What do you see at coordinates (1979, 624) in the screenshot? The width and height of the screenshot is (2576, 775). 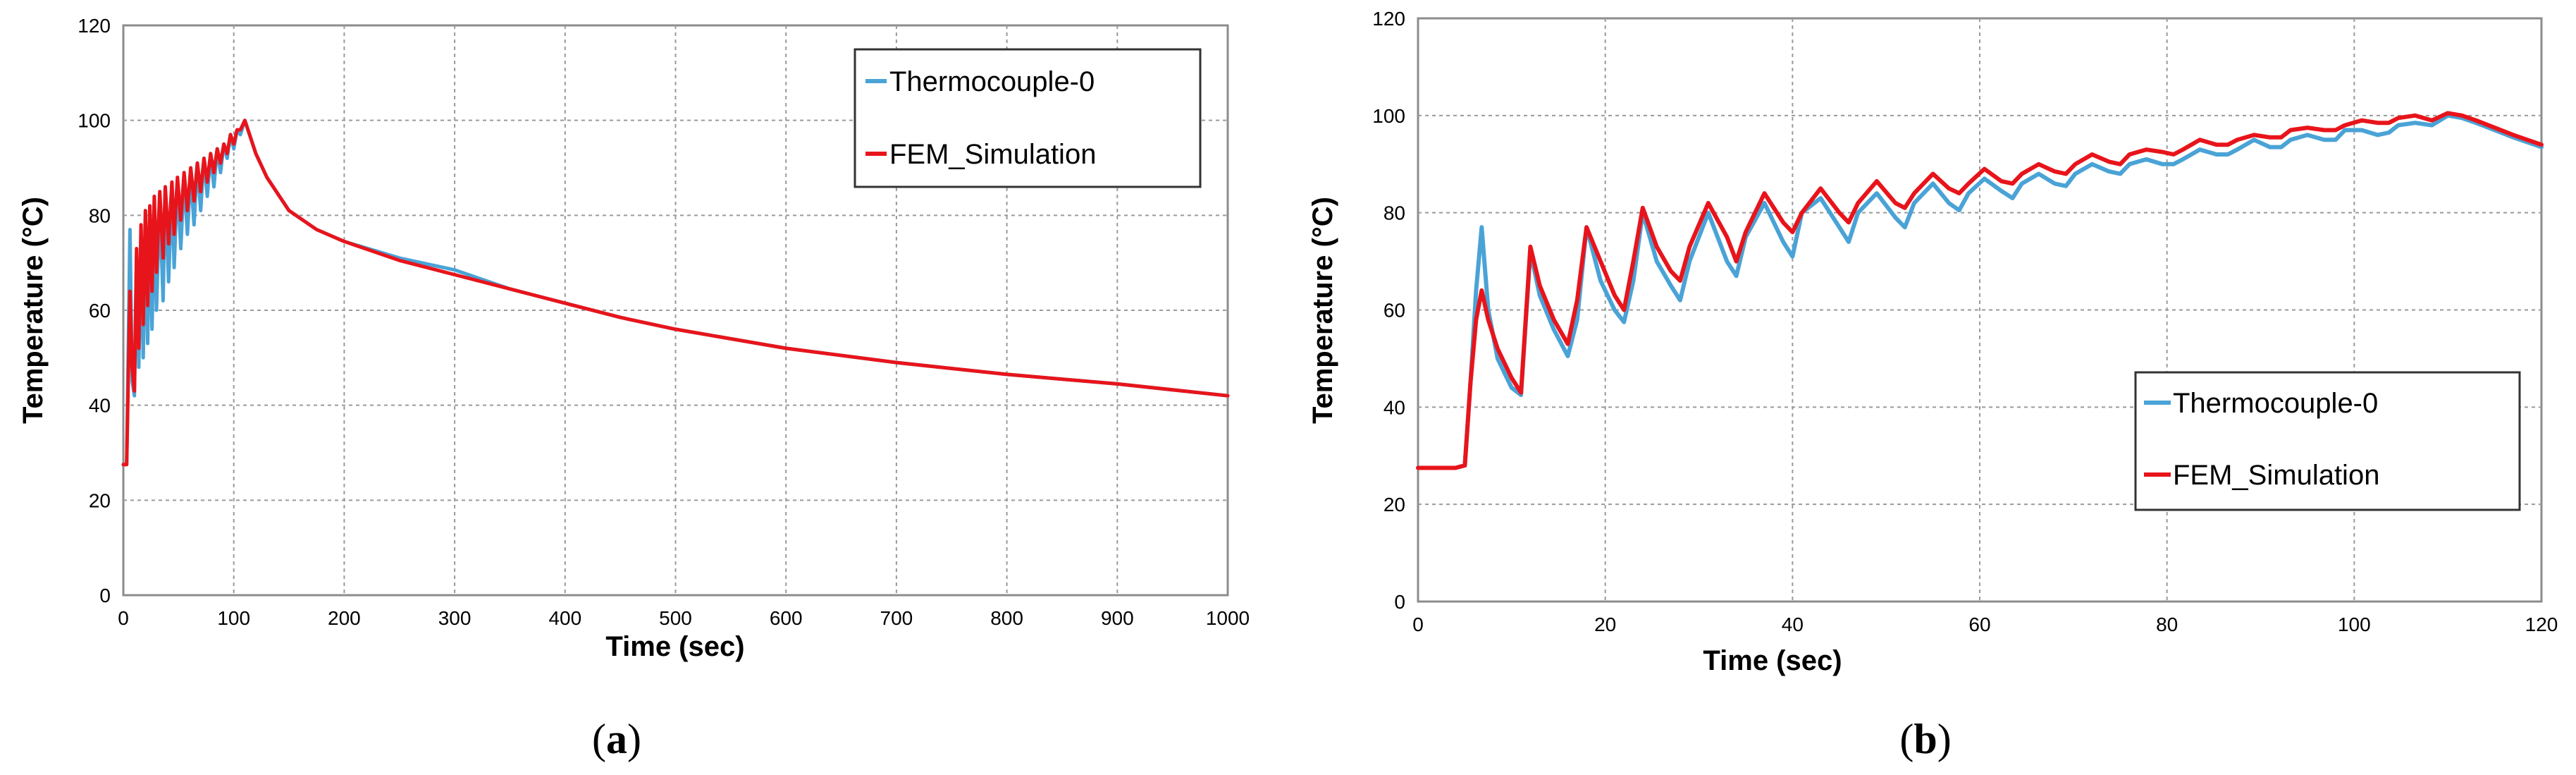 I see `panel-b-x-tick-label: 60` at bounding box center [1979, 624].